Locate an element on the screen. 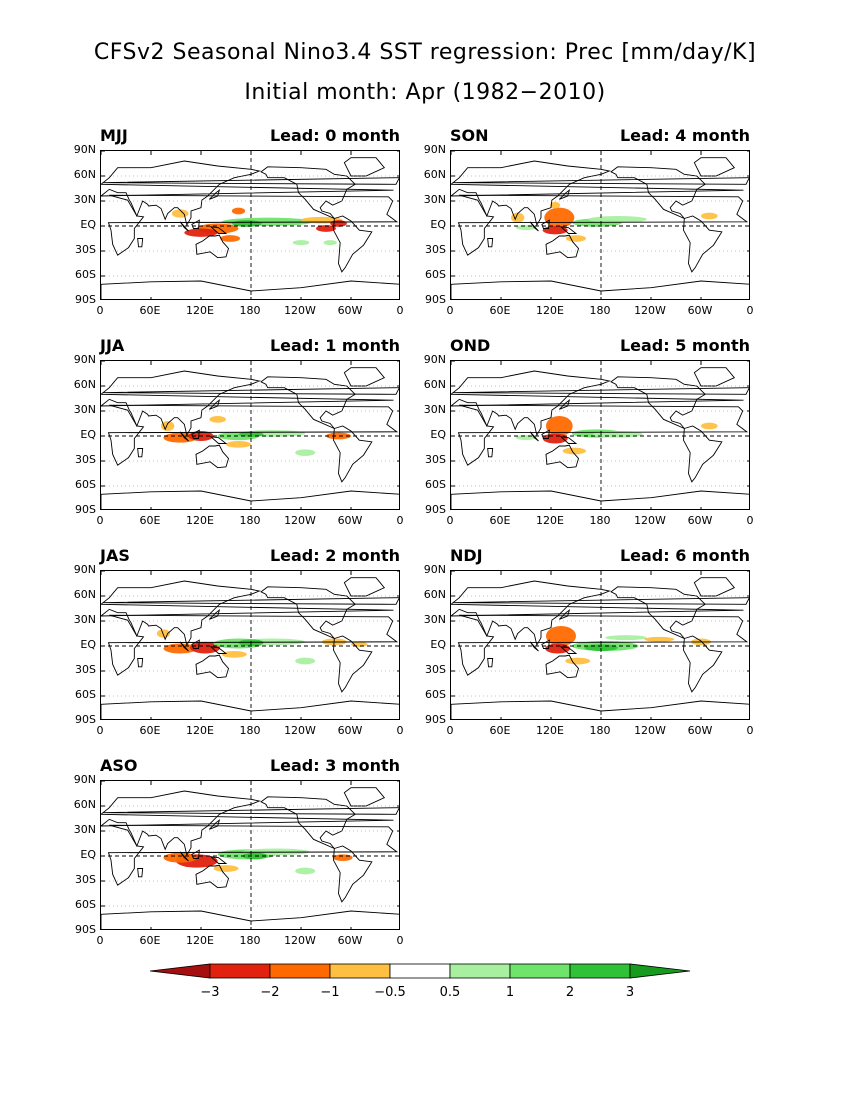 This screenshot has width=850, height=1100. colorbar-tick-label: 1 is located at coordinates (510, 992).